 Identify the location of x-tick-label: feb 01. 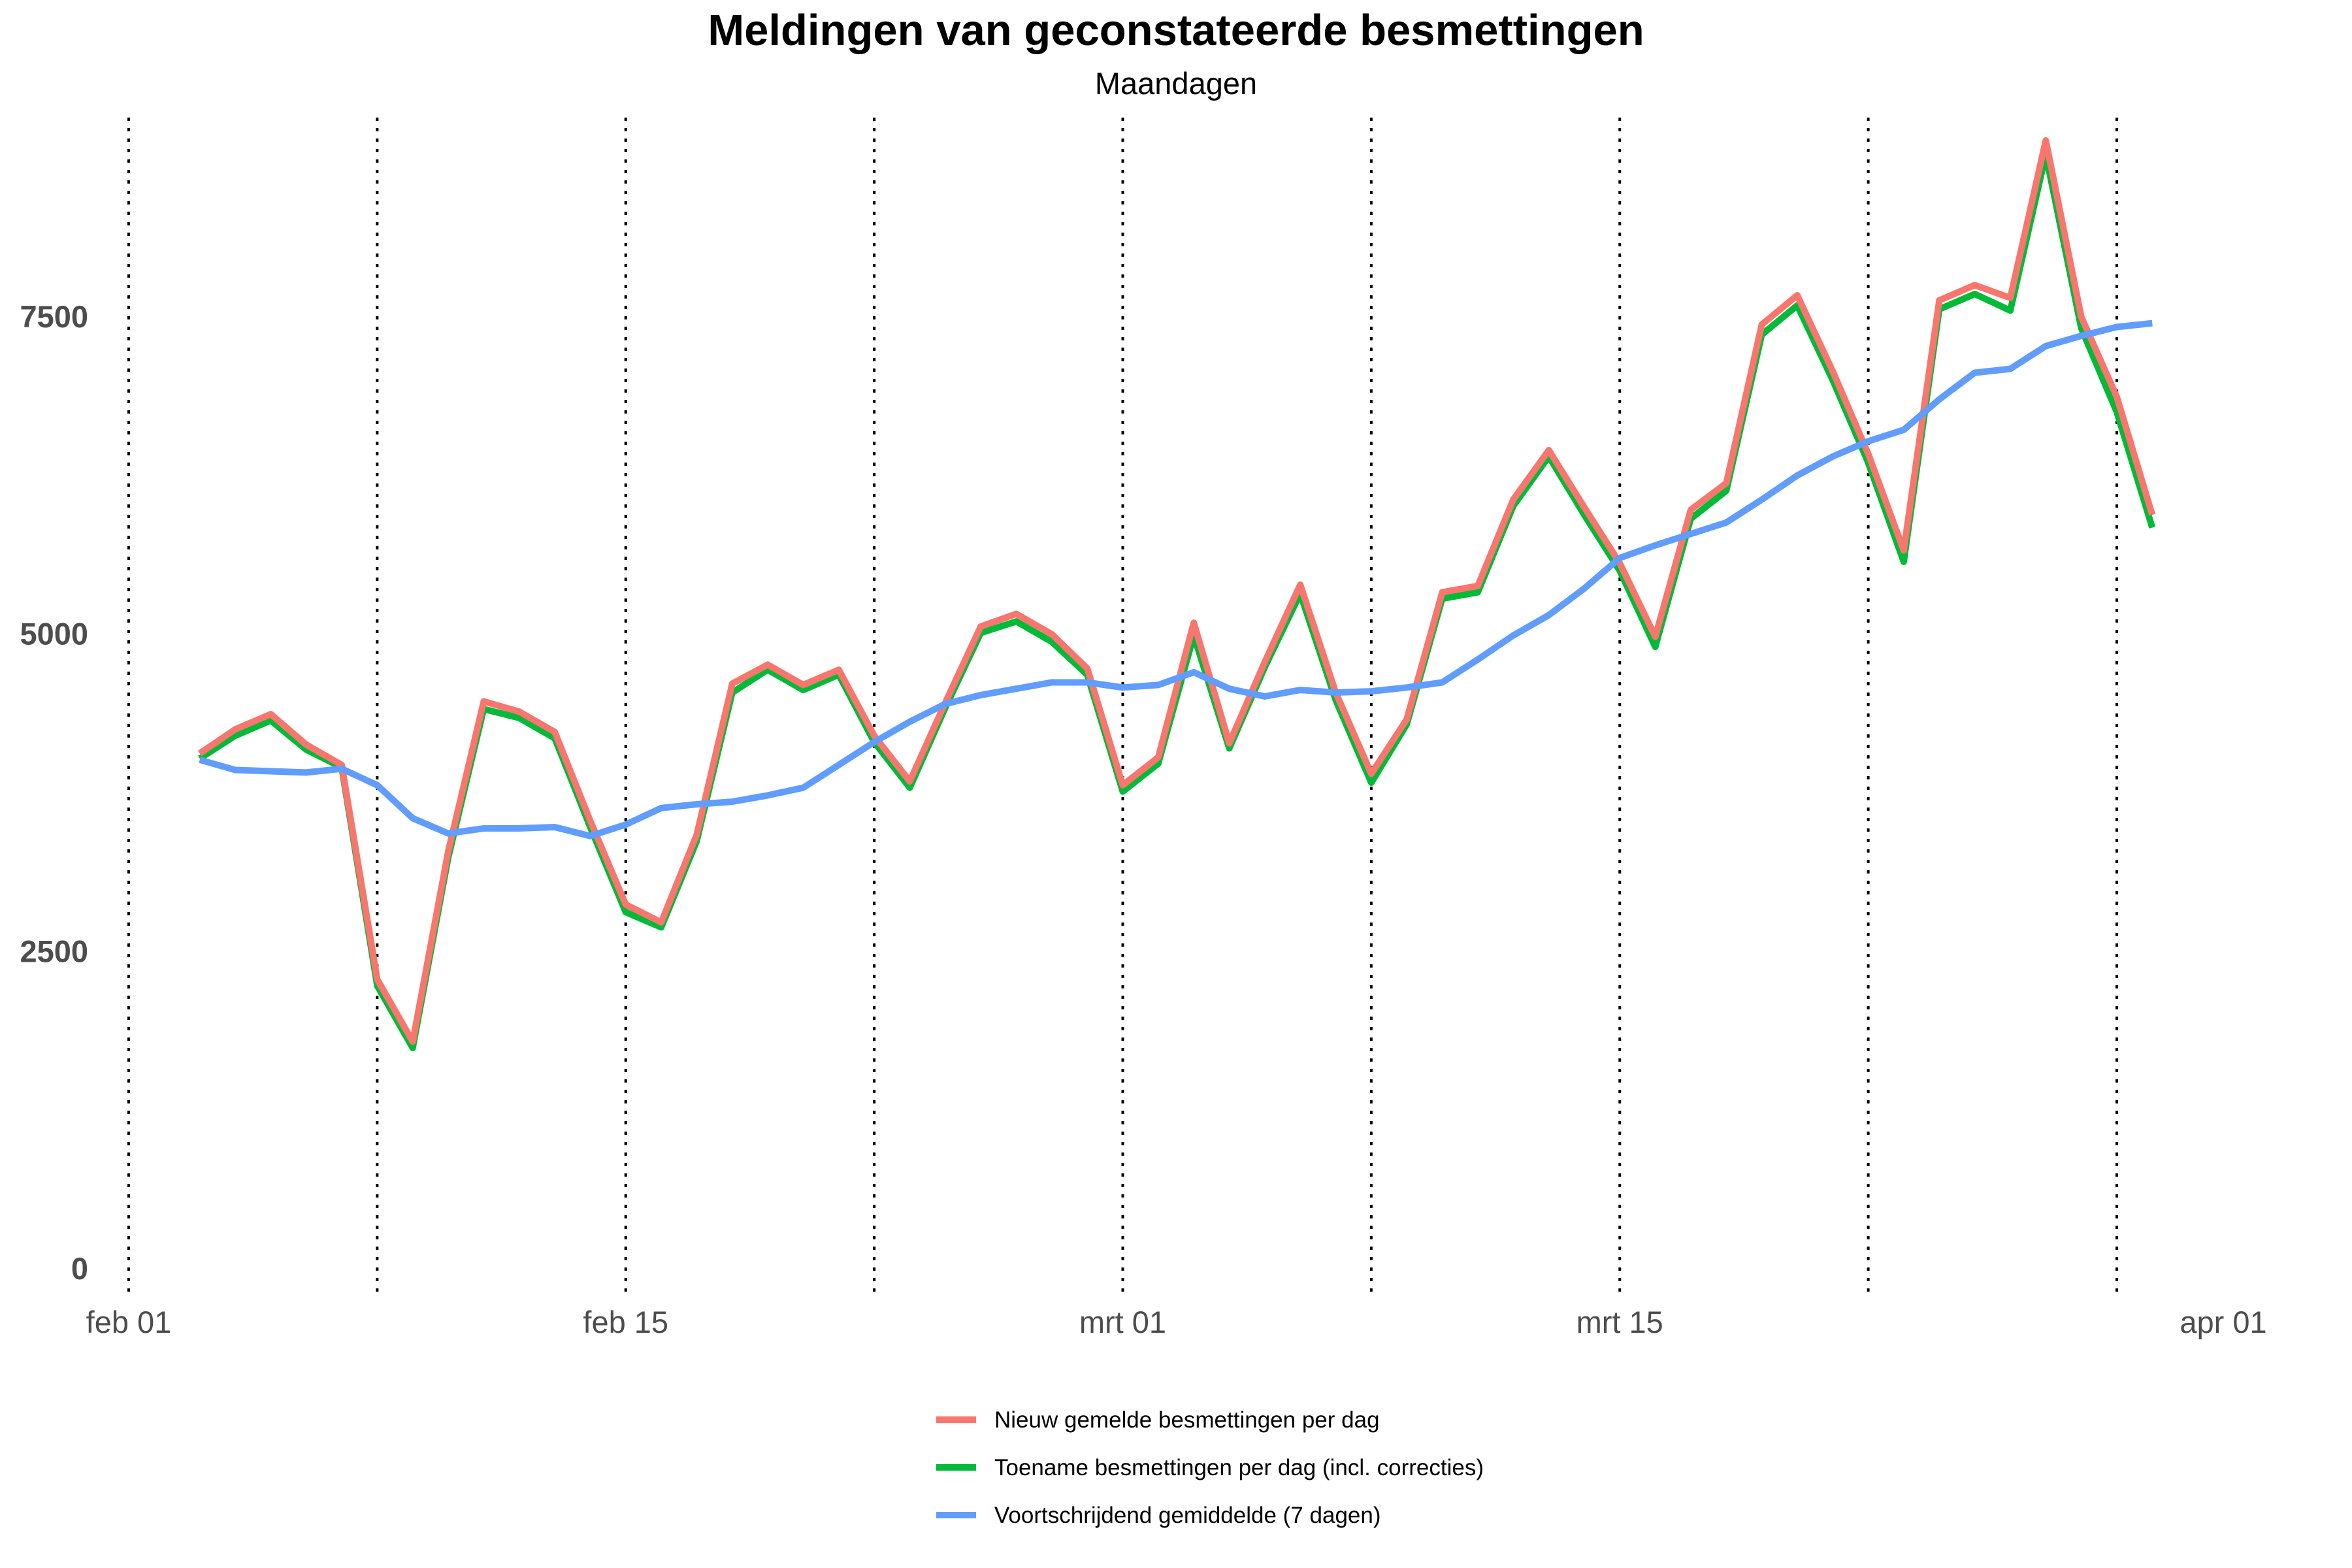
(129, 1322).